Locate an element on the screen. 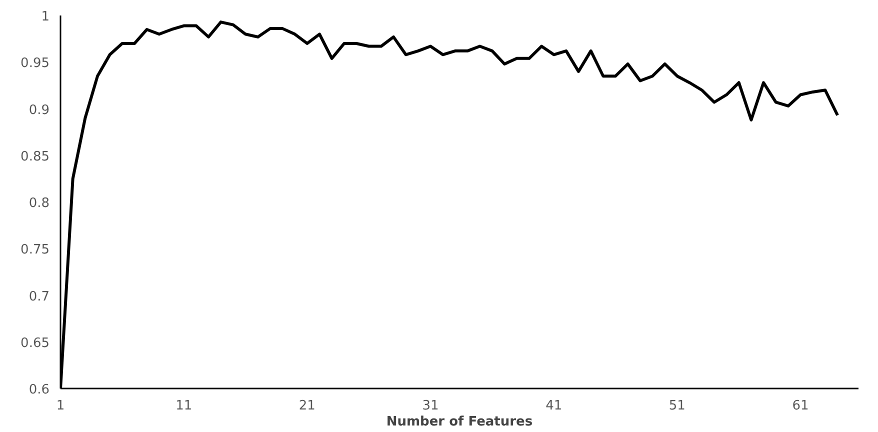  x-tick-label: 51 is located at coordinates (677, 406).